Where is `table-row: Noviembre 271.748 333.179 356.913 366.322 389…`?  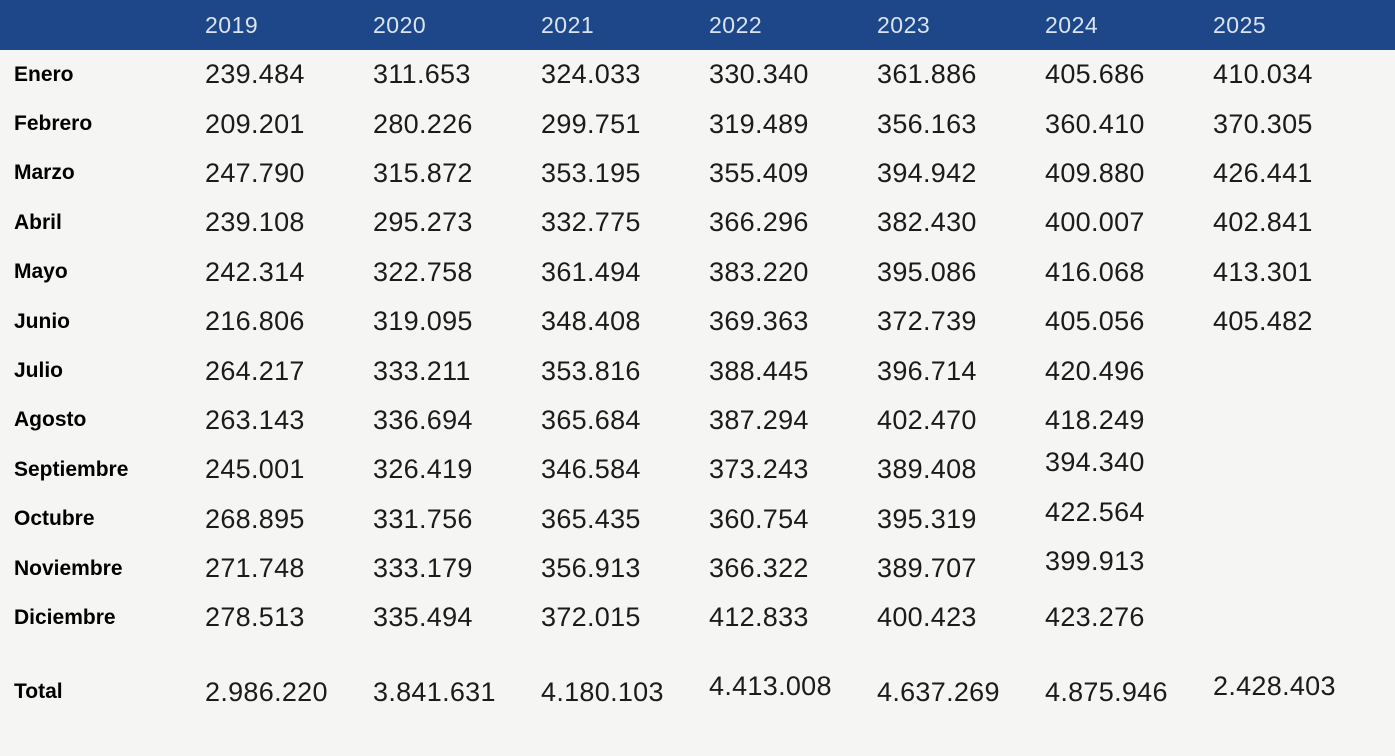 table-row: Noviembre 271.748 333.179 356.913 366.322 389… is located at coordinates (697, 568).